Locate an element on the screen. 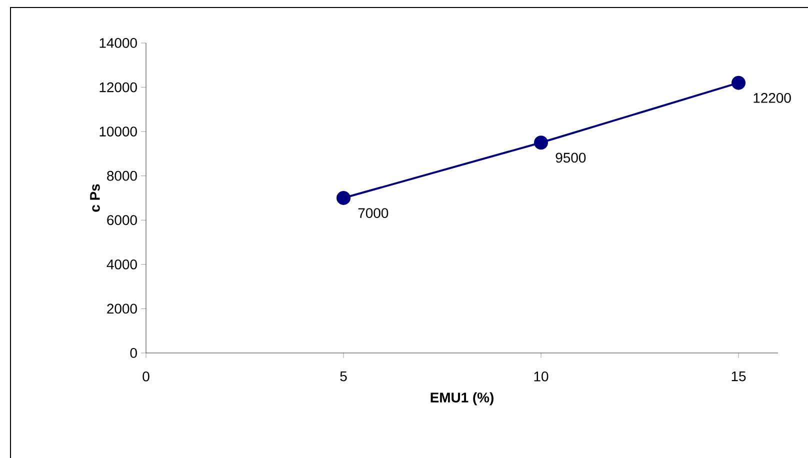  y-tick-label: 4000 is located at coordinates (121, 264).